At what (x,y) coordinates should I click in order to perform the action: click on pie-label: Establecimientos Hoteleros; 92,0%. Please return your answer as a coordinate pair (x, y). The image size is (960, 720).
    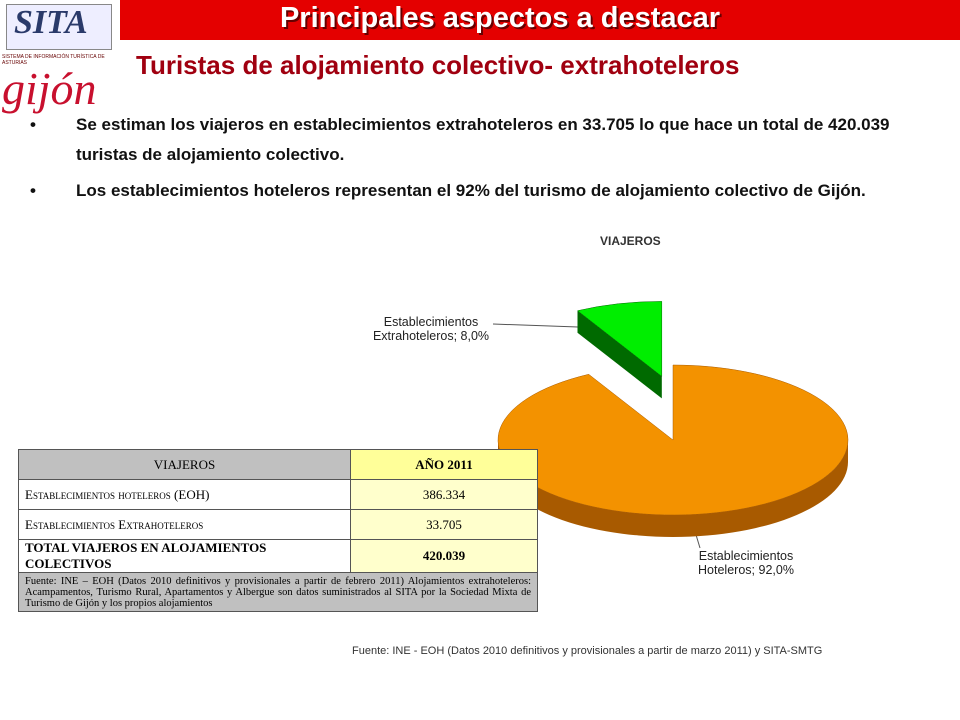
    Looking at the image, I should click on (746, 563).